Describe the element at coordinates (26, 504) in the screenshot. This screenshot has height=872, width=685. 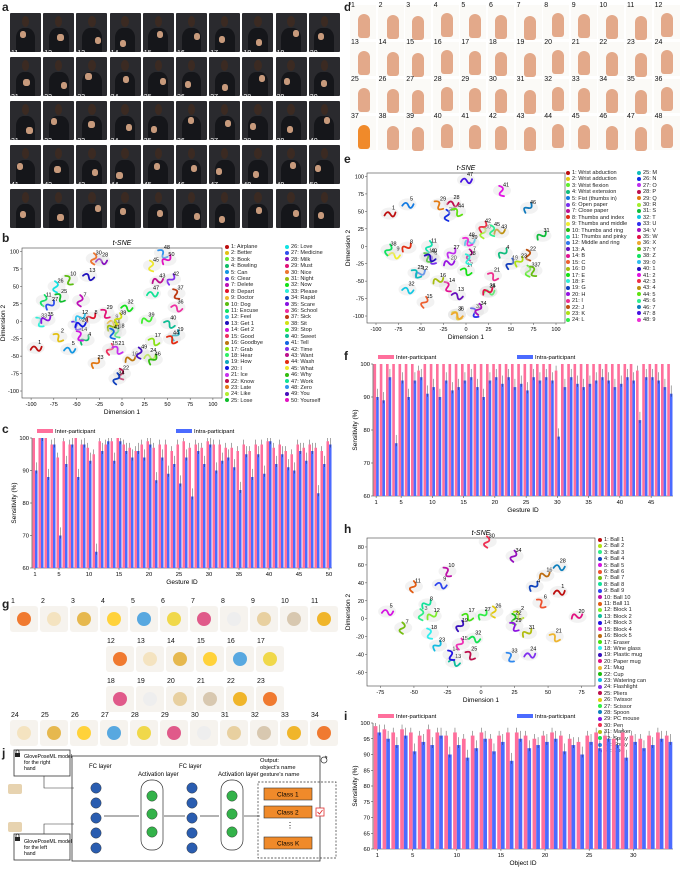
I see `y-tick-label: 80` at that location.